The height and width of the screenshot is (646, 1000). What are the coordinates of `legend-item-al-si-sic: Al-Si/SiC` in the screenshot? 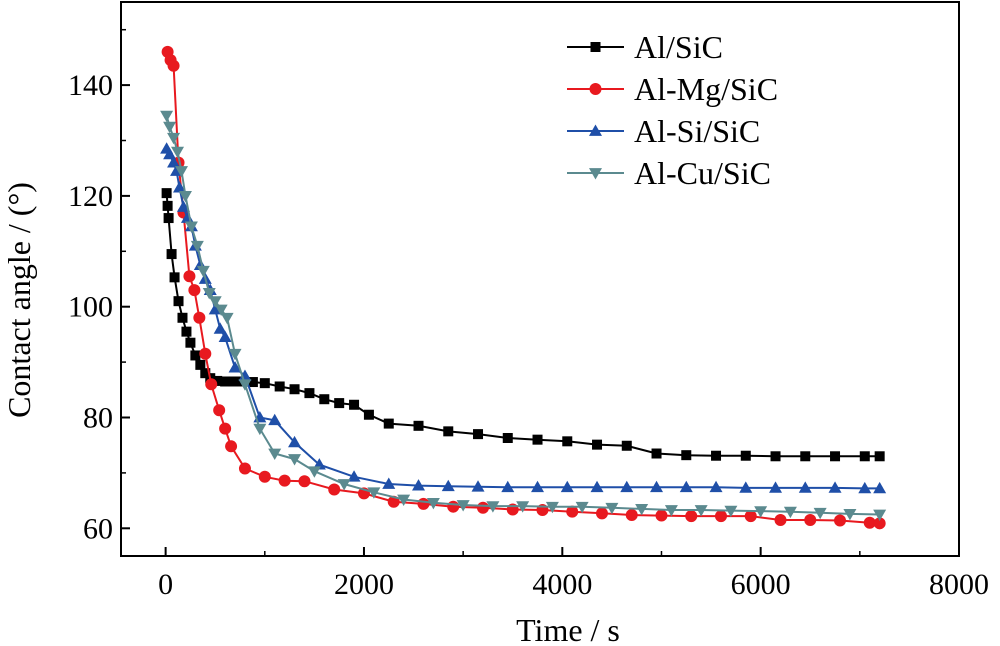 It's located at (663, 131).